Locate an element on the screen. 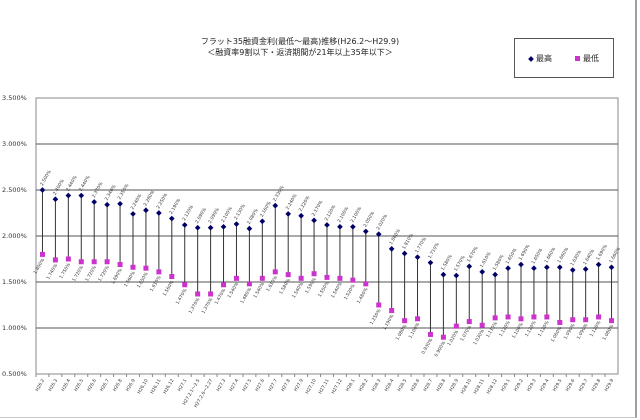  x-tick-label: H26.8 is located at coordinates (118, 385).